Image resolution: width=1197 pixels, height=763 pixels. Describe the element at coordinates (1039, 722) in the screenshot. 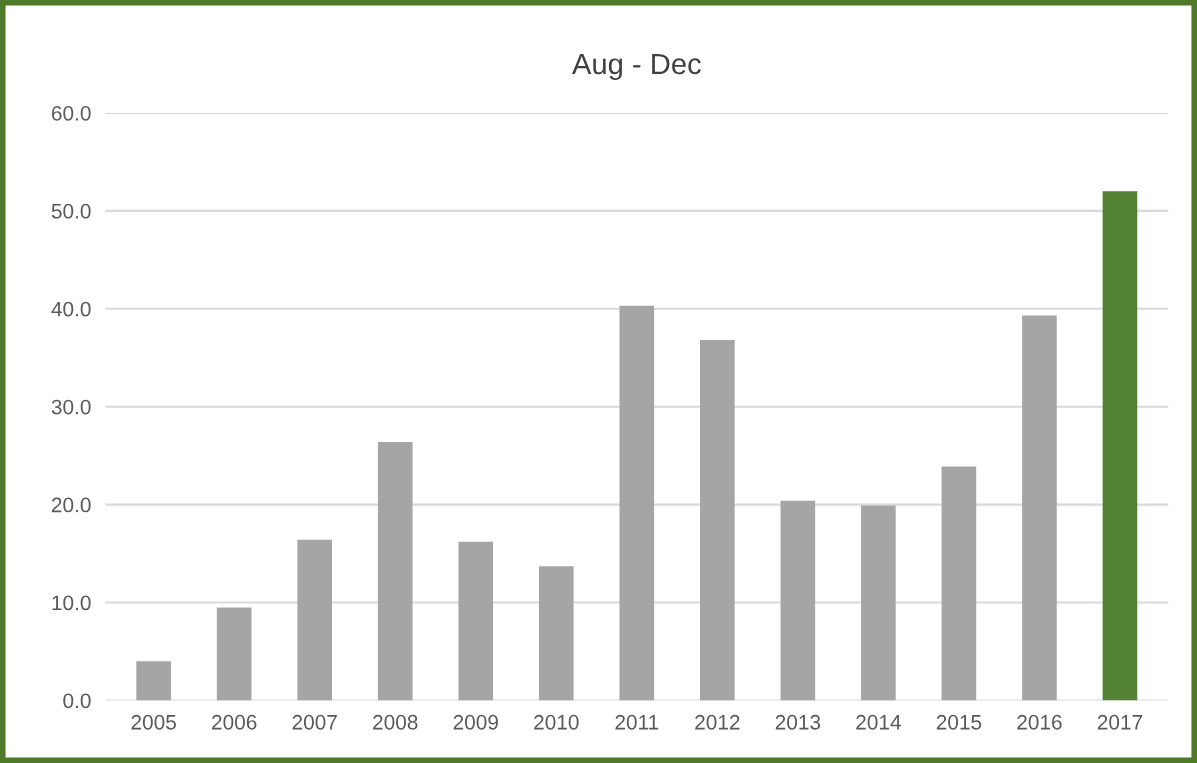

I see `x-tick-label: 2016` at that location.